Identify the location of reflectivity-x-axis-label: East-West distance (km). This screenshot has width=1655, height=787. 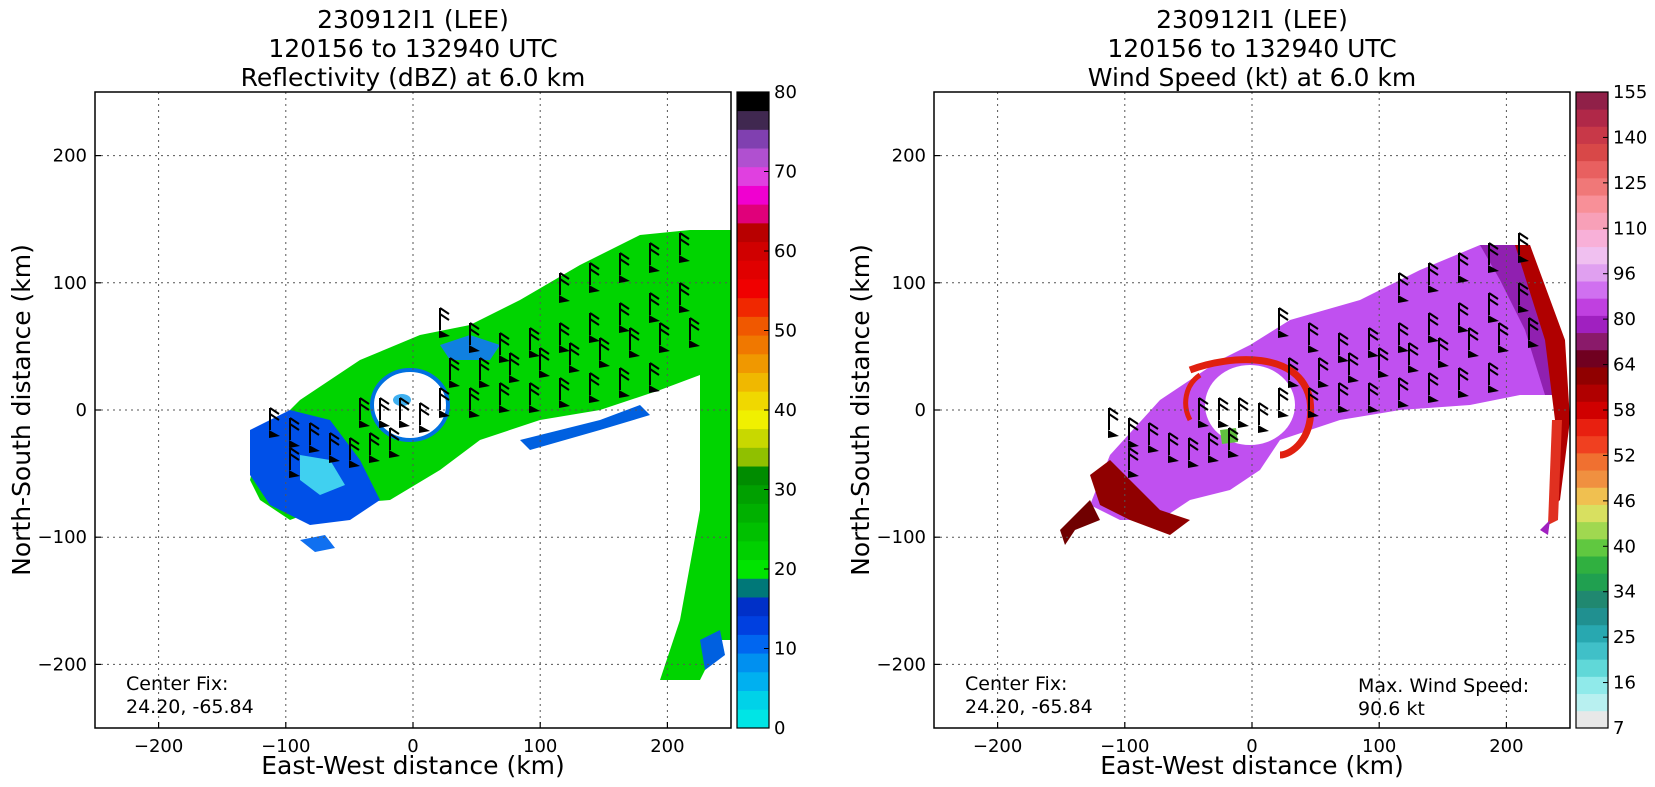
(413, 765).